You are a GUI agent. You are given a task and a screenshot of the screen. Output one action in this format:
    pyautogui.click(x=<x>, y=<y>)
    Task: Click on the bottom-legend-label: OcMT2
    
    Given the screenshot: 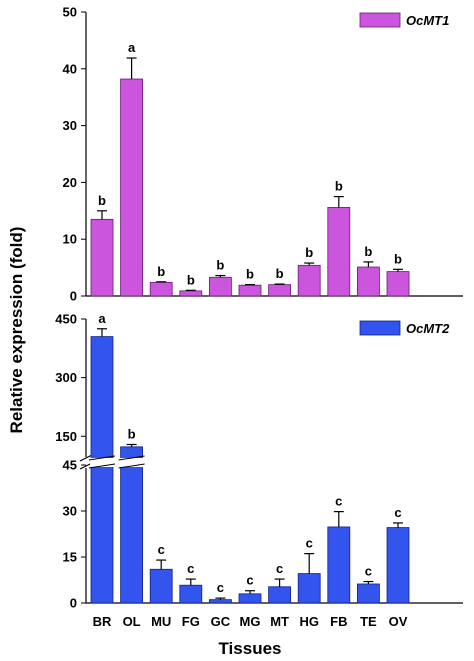 What is the action you would take?
    pyautogui.click(x=428, y=328)
    